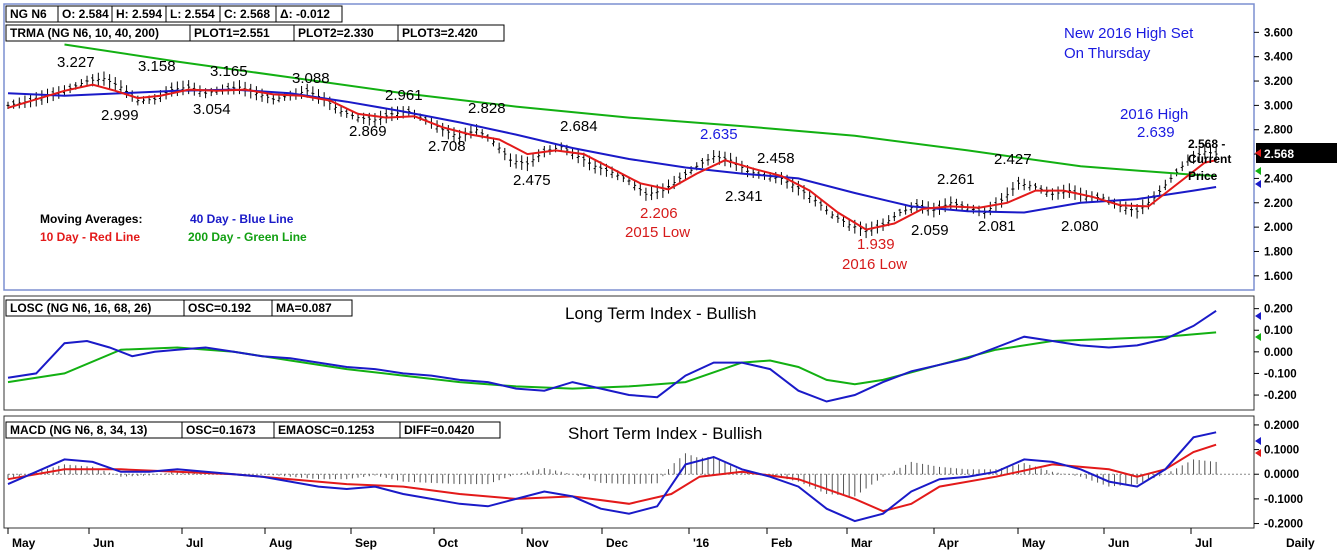  What do you see at coordinates (221, 430) in the screenshot?
I see `macd-osc: OSC=0.1673` at bounding box center [221, 430].